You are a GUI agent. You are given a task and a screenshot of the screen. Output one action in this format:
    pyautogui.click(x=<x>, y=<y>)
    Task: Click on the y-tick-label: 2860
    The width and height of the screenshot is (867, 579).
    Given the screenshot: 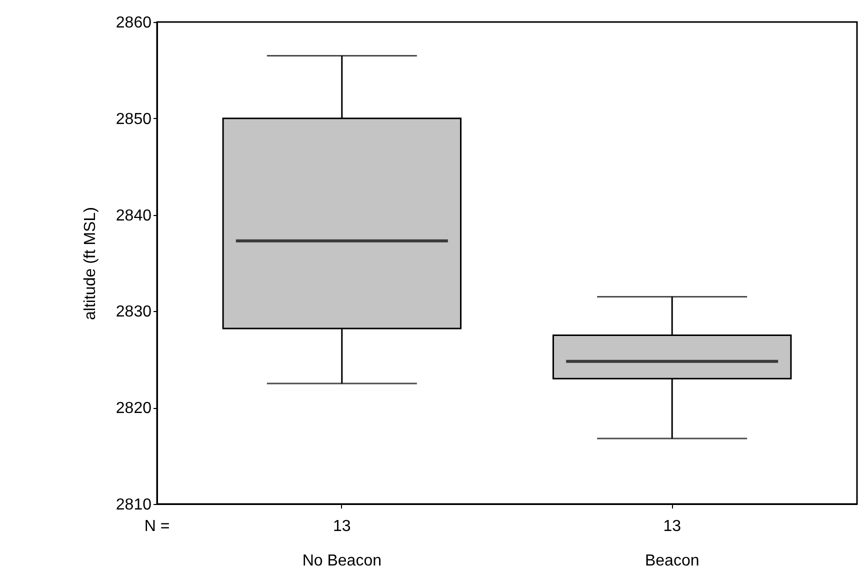 What is the action you would take?
    pyautogui.click(x=134, y=23)
    